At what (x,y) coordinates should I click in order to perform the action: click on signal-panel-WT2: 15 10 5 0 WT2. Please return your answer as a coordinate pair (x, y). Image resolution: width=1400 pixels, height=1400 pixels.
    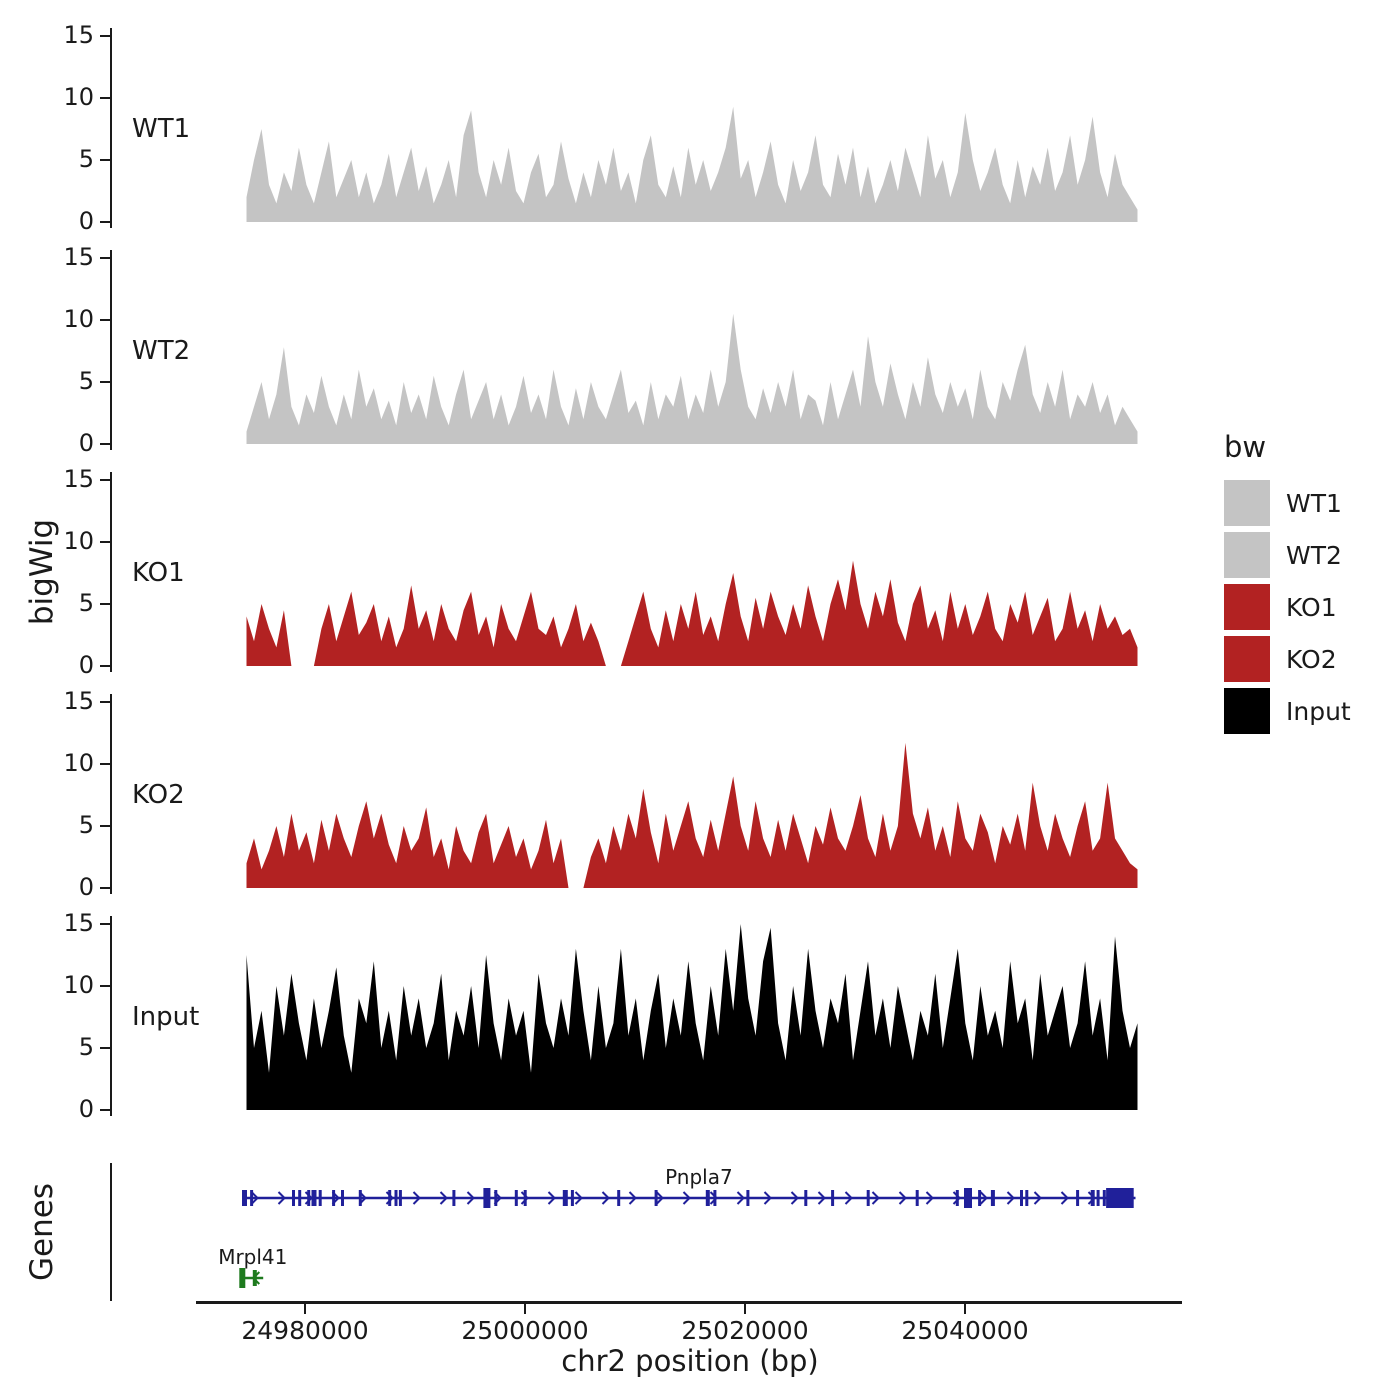
    Looking at the image, I should click on (625, 350).